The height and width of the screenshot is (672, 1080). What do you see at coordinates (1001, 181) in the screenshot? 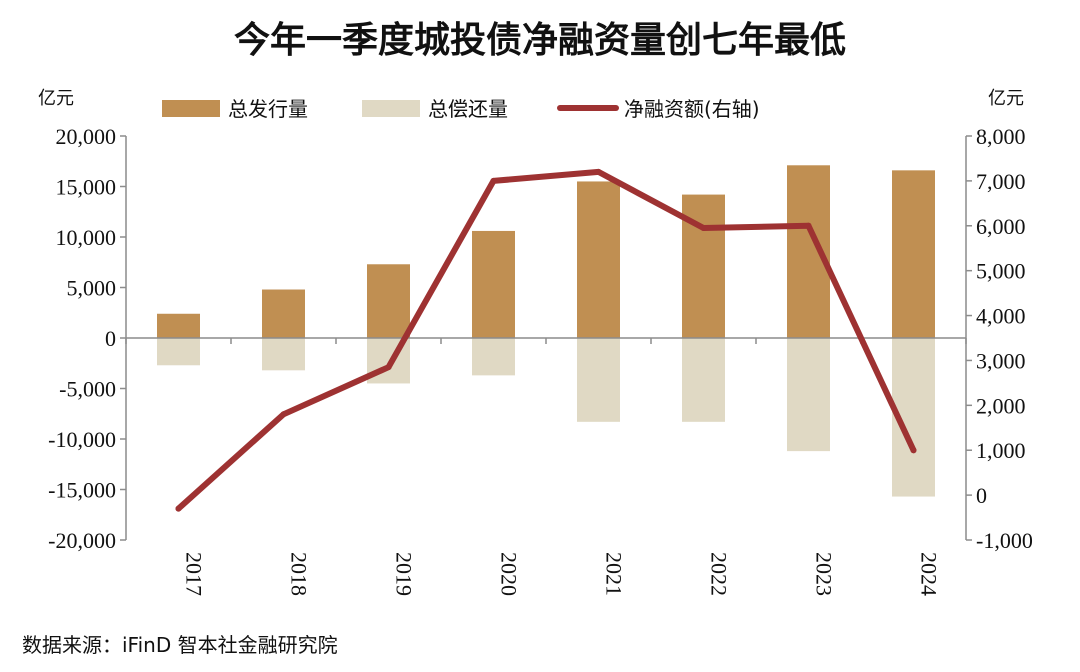
I see `right-tick-label: 7,000` at bounding box center [1001, 181].